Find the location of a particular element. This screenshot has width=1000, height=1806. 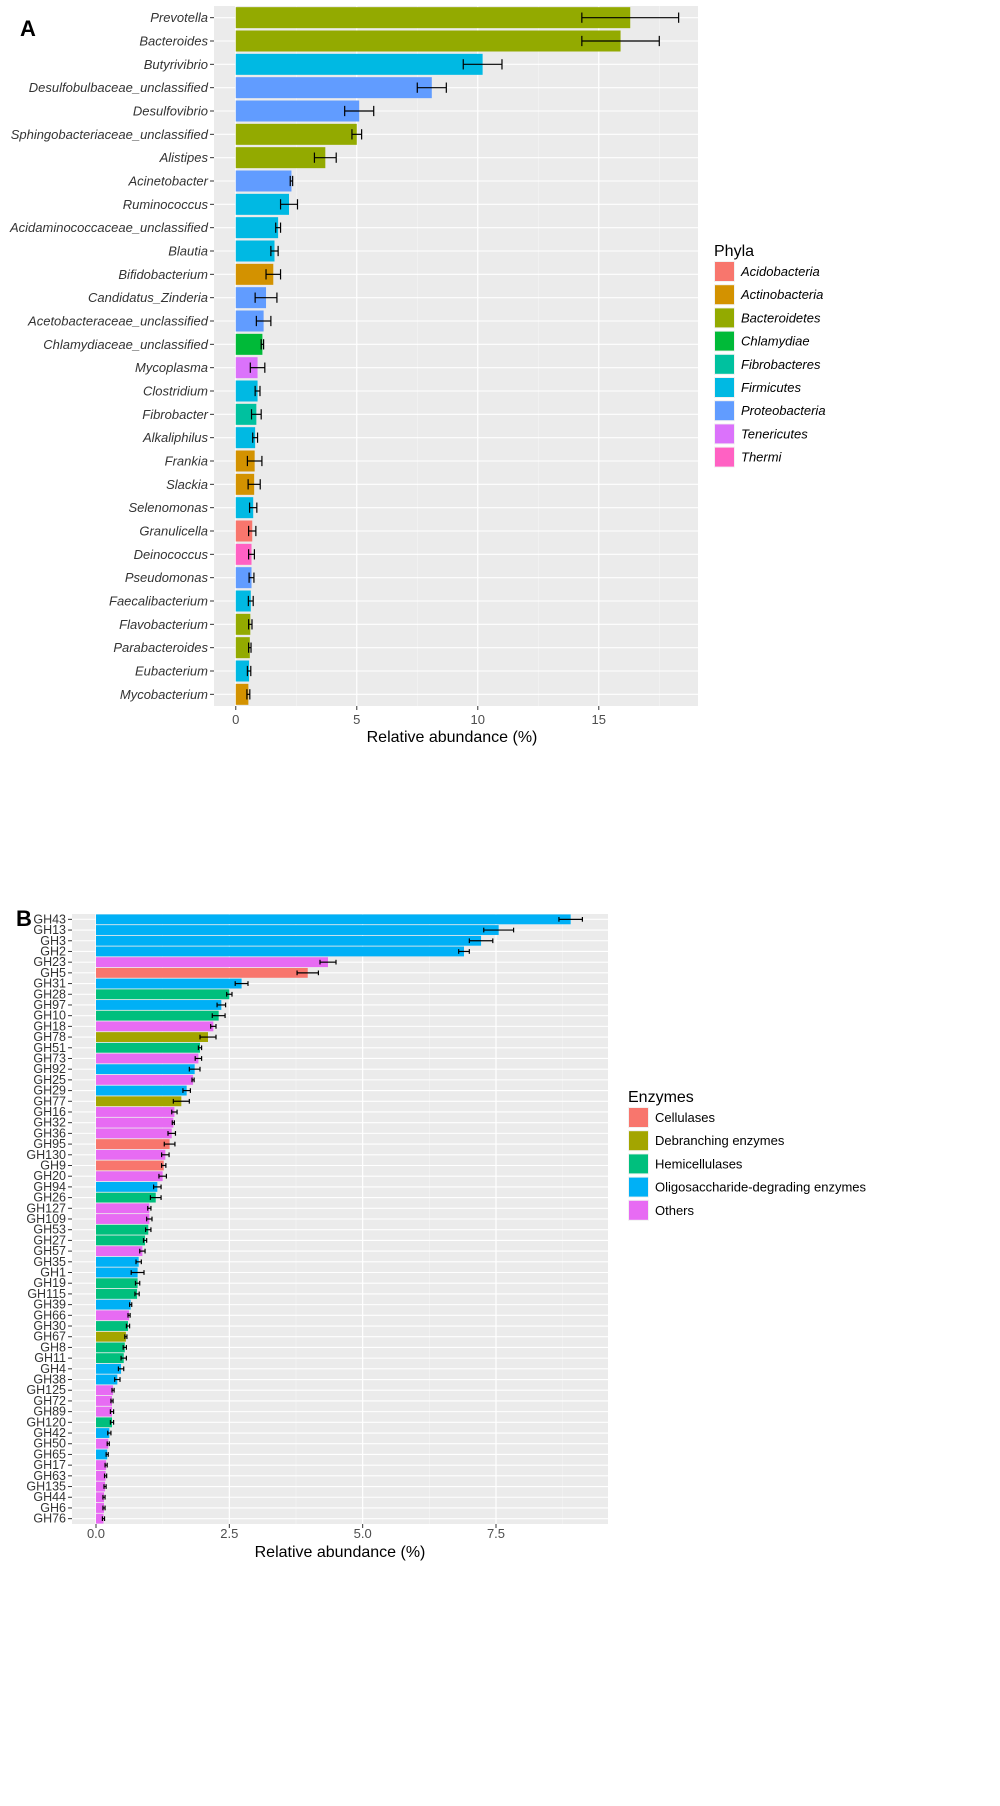

bar-gh6 is located at coordinates (100, 1508).